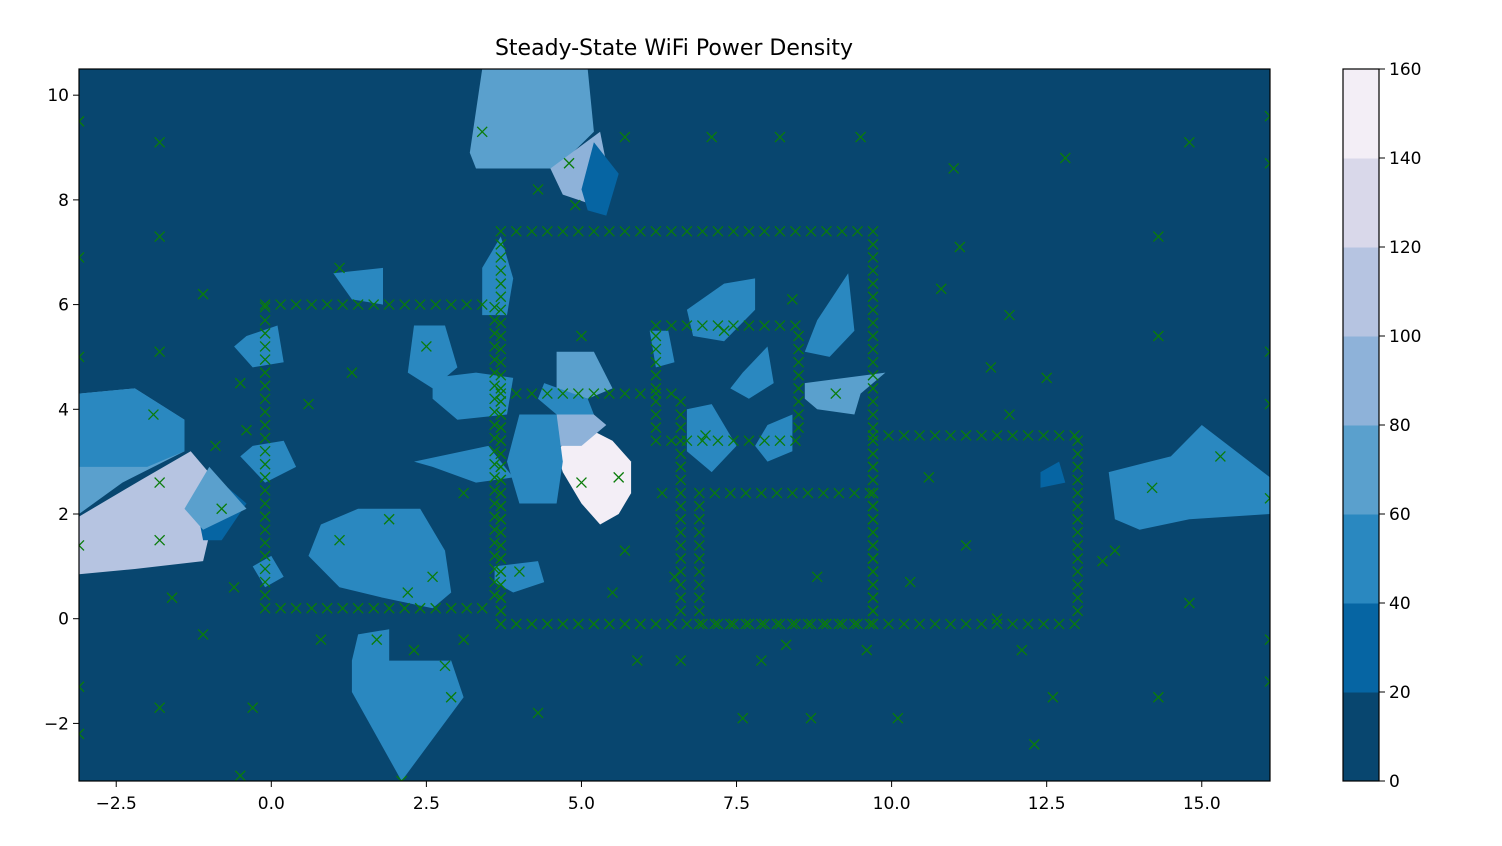 Image resolution: width=1502 pixels, height=846 pixels. I want to click on x-tick-label: 5.0, so click(581, 804).